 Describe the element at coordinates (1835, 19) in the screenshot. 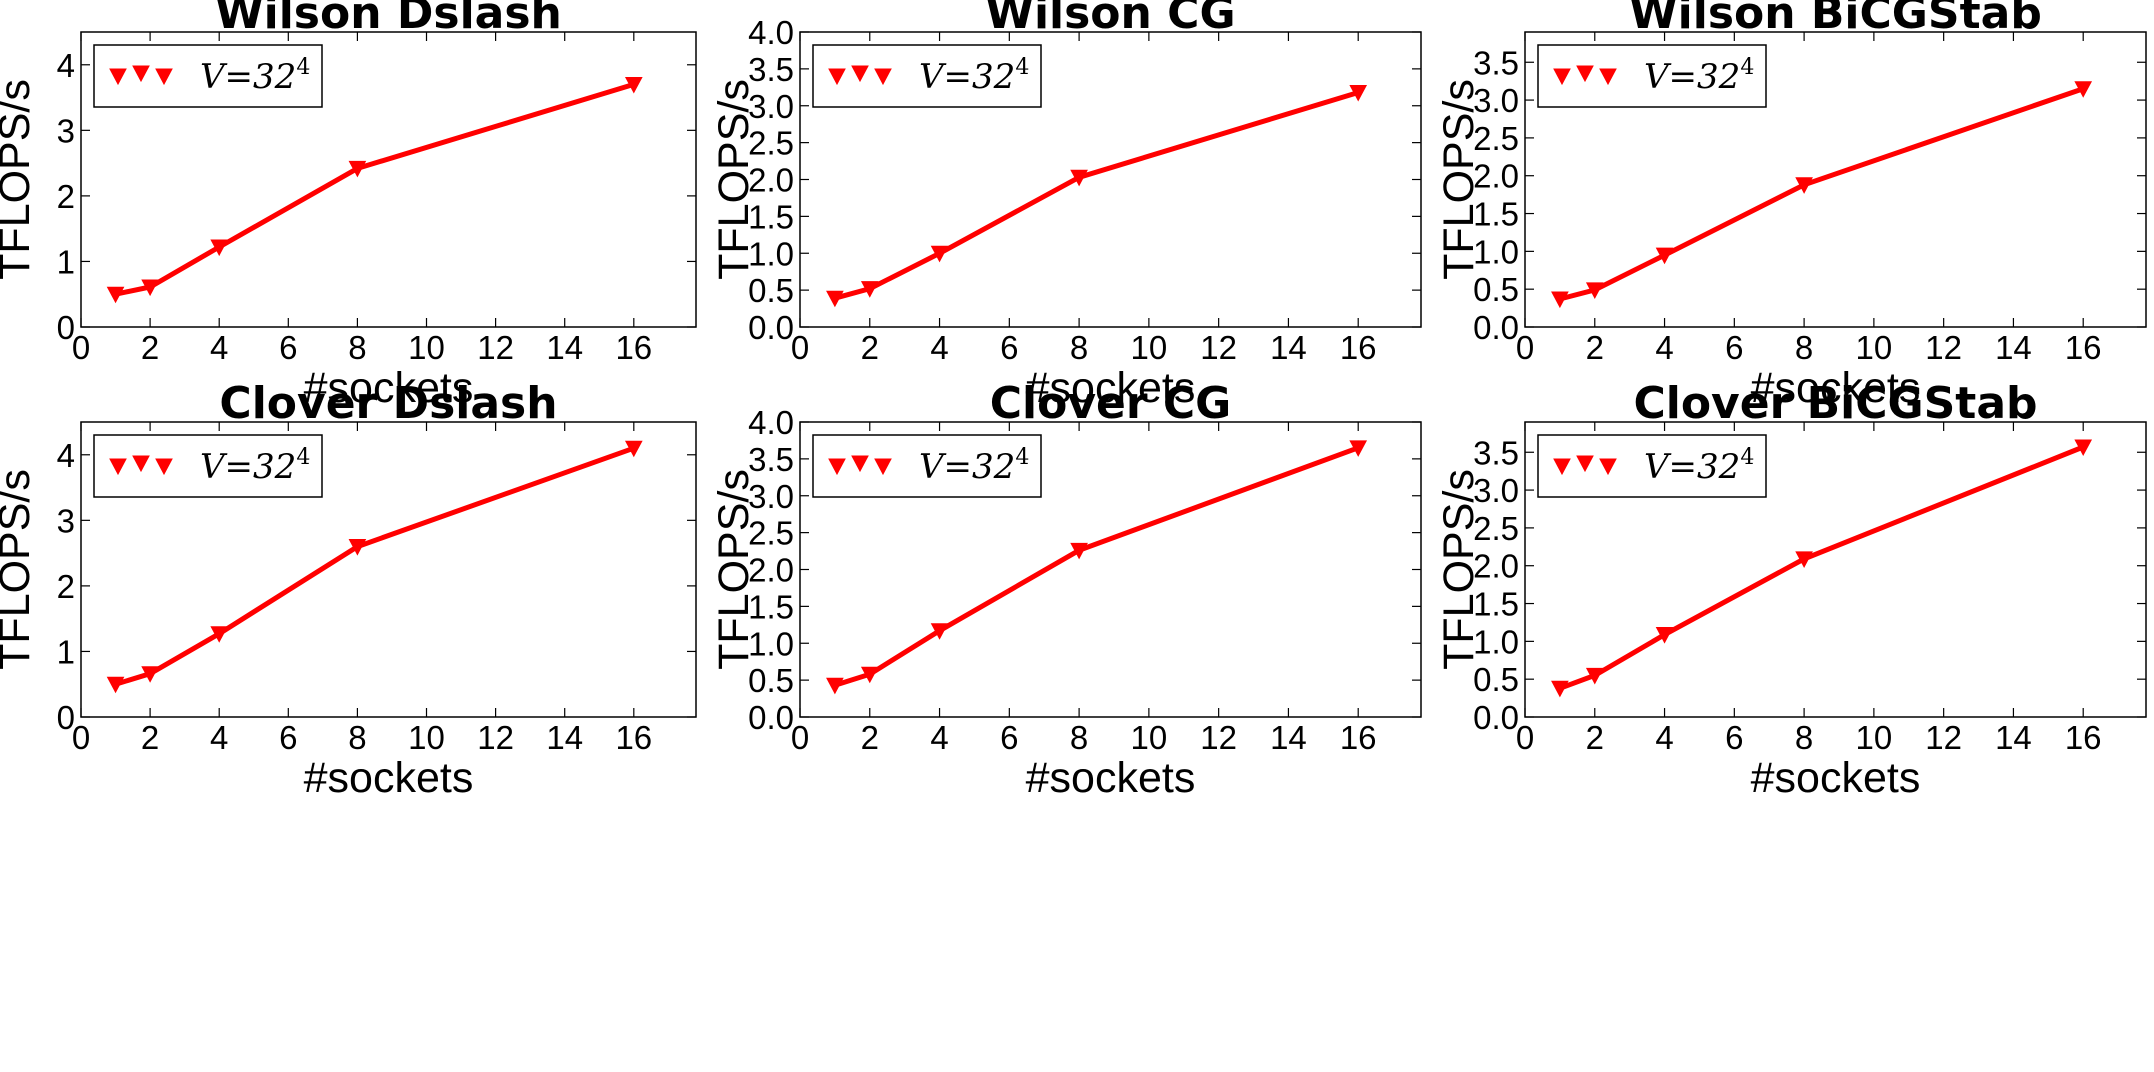

I see `chart-title: Wilson BiCGStab` at that location.